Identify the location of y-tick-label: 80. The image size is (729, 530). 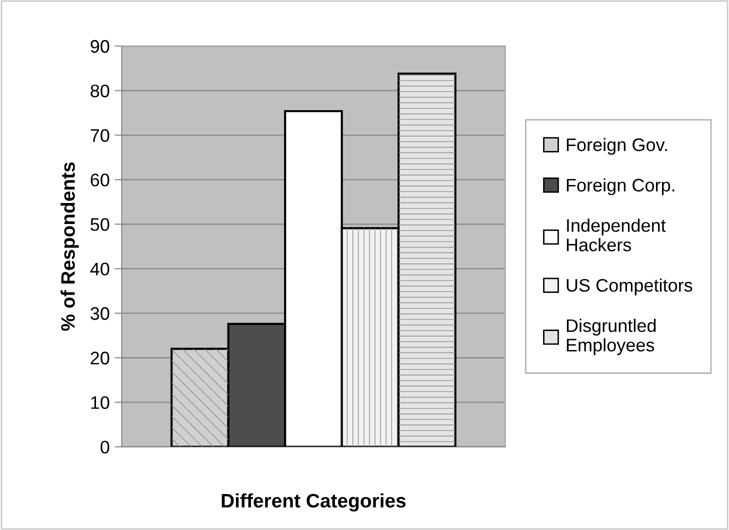
(100, 91).